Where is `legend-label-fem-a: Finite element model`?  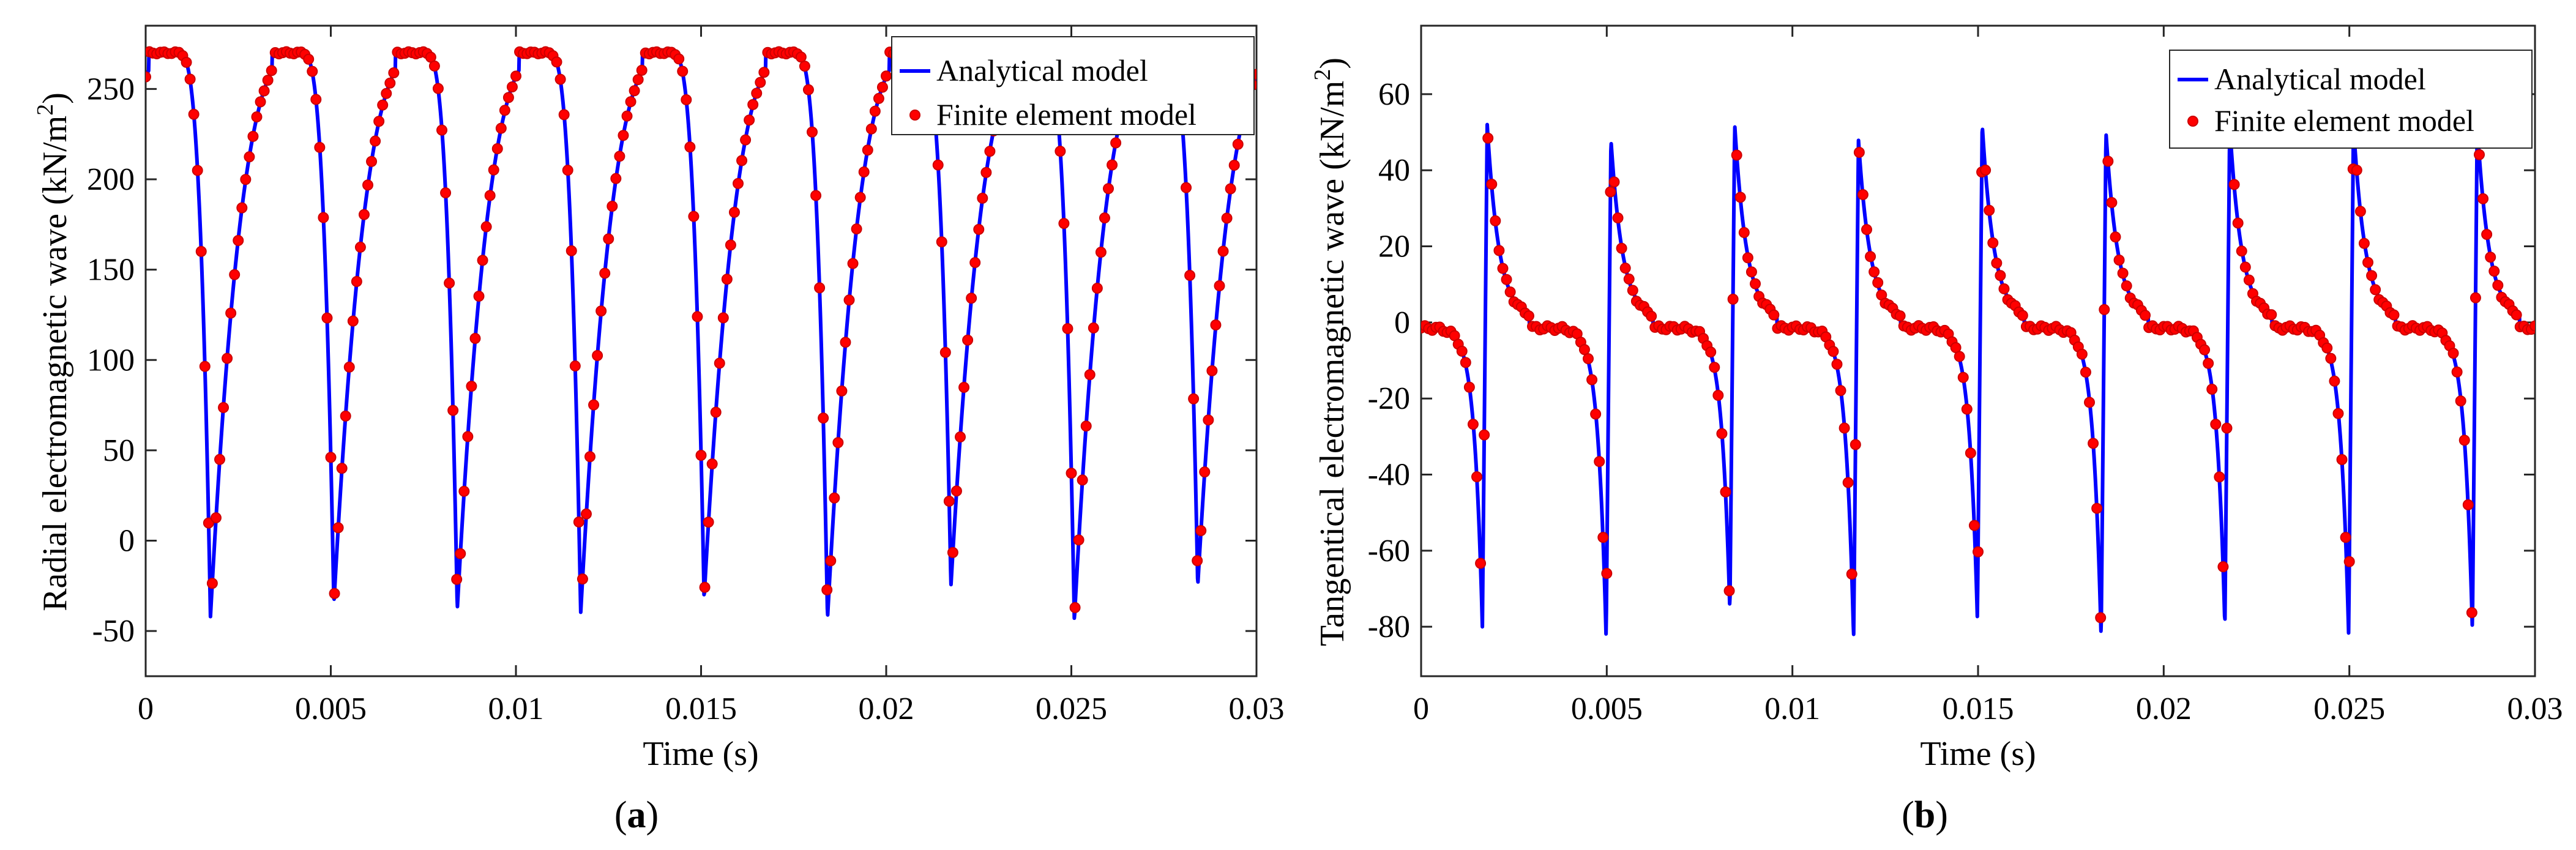 legend-label-fem-a: Finite element model is located at coordinates (1066, 114).